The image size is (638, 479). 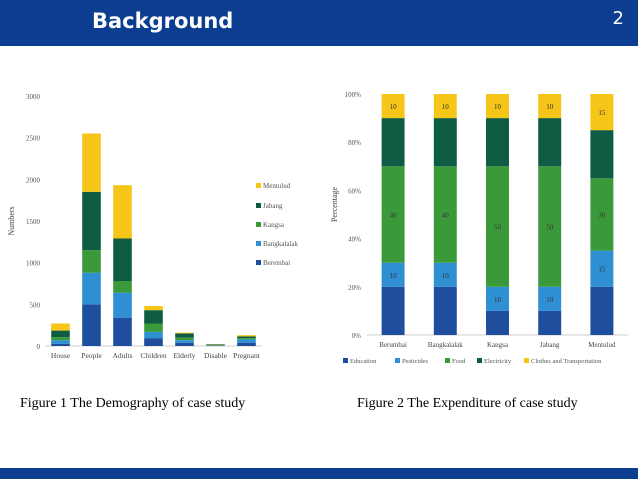 I want to click on x-tick-label: Disable, so click(x=216, y=355).